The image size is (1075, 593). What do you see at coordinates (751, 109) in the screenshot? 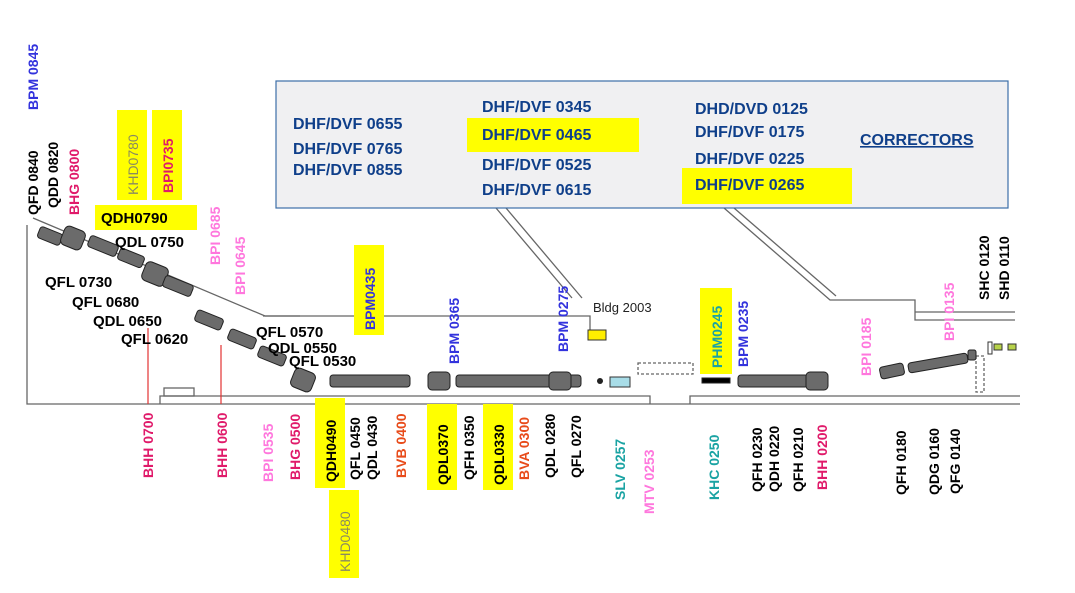
I see `corrector-0125: DHD/DVD 0125` at bounding box center [751, 109].